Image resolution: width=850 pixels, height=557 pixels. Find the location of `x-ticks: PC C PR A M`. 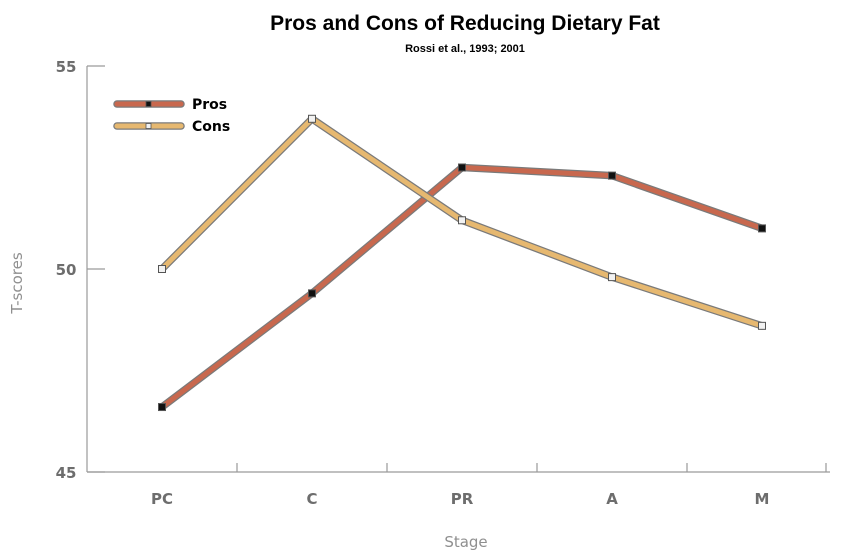

x-ticks: PC C PR A M is located at coordinates (489, 485).